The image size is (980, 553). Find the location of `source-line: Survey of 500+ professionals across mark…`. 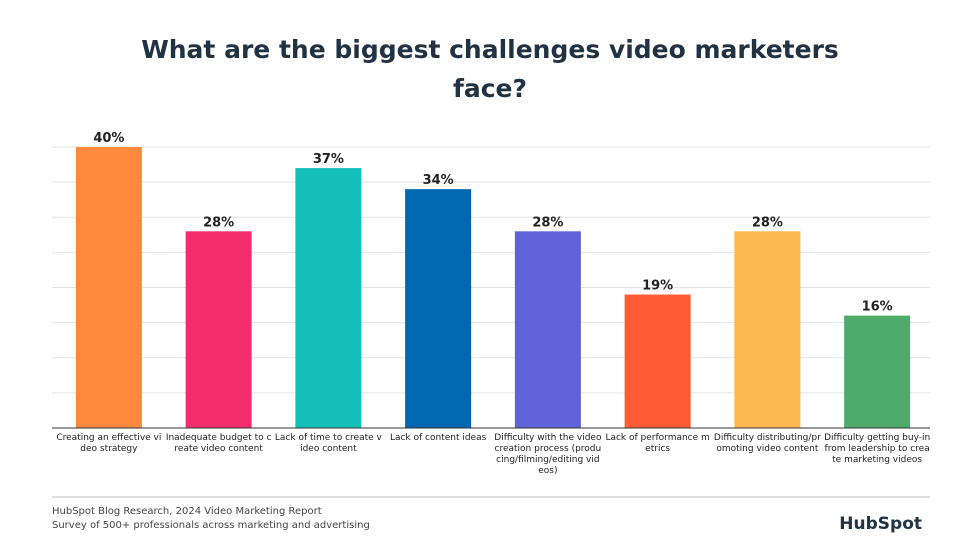

source-line: Survey of 500+ professionals across mark… is located at coordinates (211, 525).